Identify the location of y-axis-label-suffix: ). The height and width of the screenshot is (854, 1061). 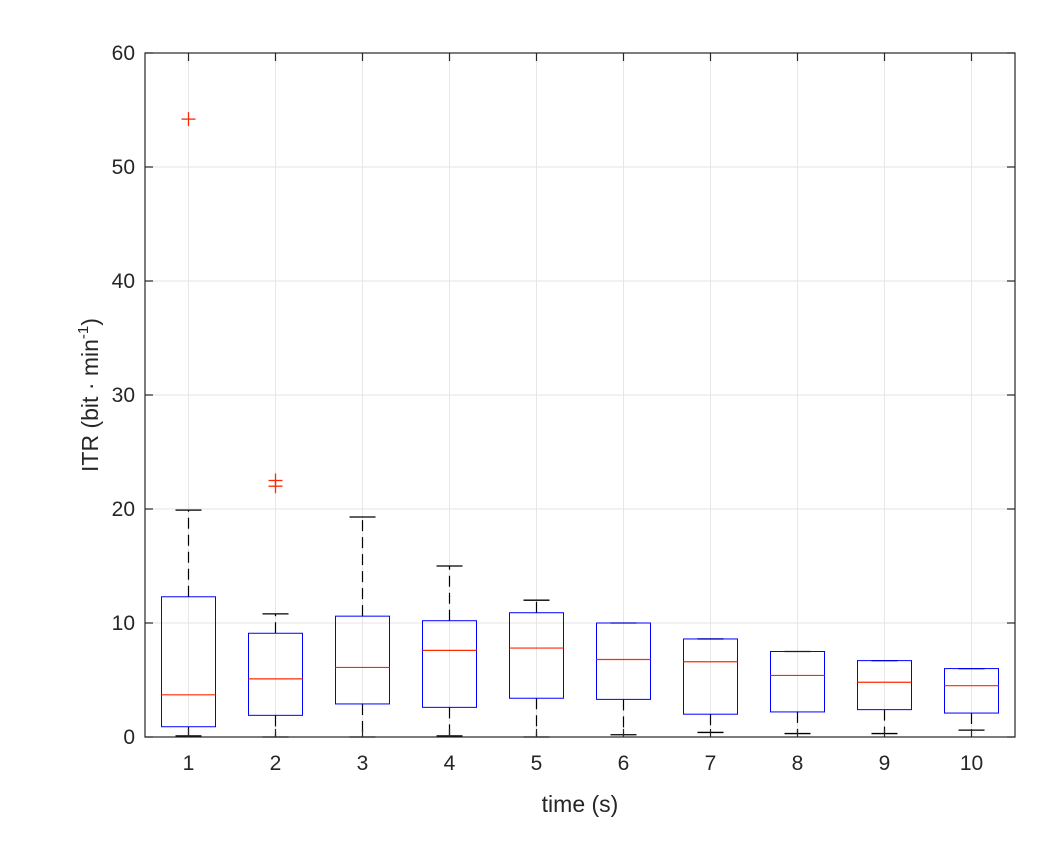
(90, 322).